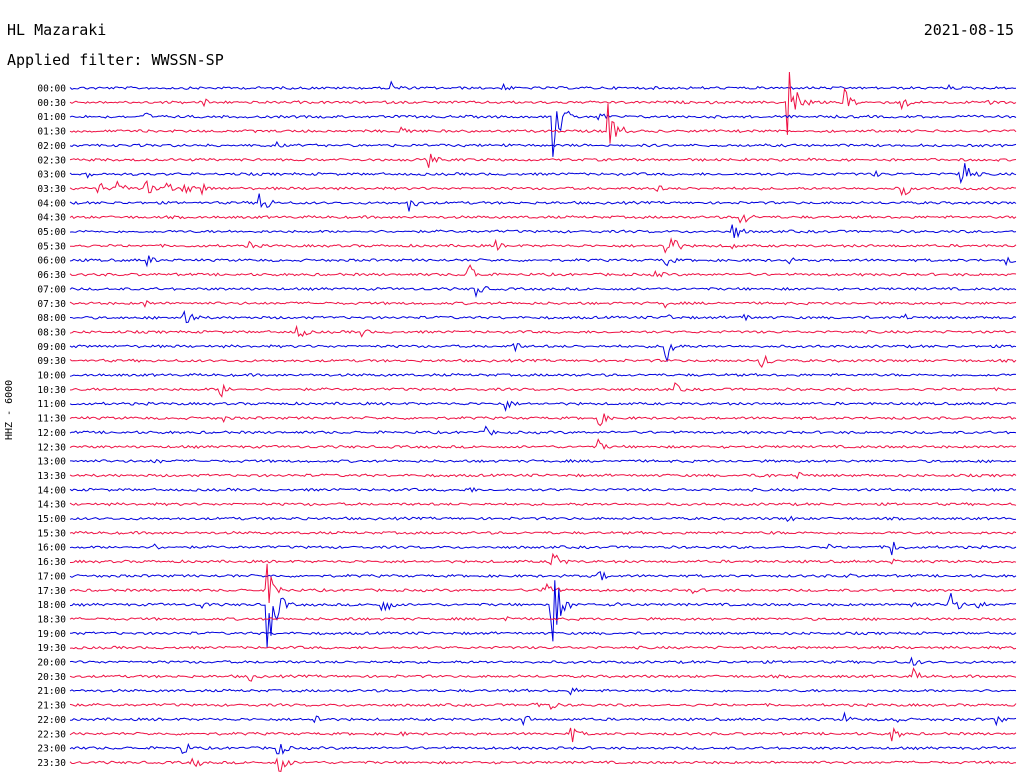 This screenshot has width=1024, height=780. Describe the element at coordinates (51, 419) in the screenshot. I see `tick-label: 11:30` at that location.